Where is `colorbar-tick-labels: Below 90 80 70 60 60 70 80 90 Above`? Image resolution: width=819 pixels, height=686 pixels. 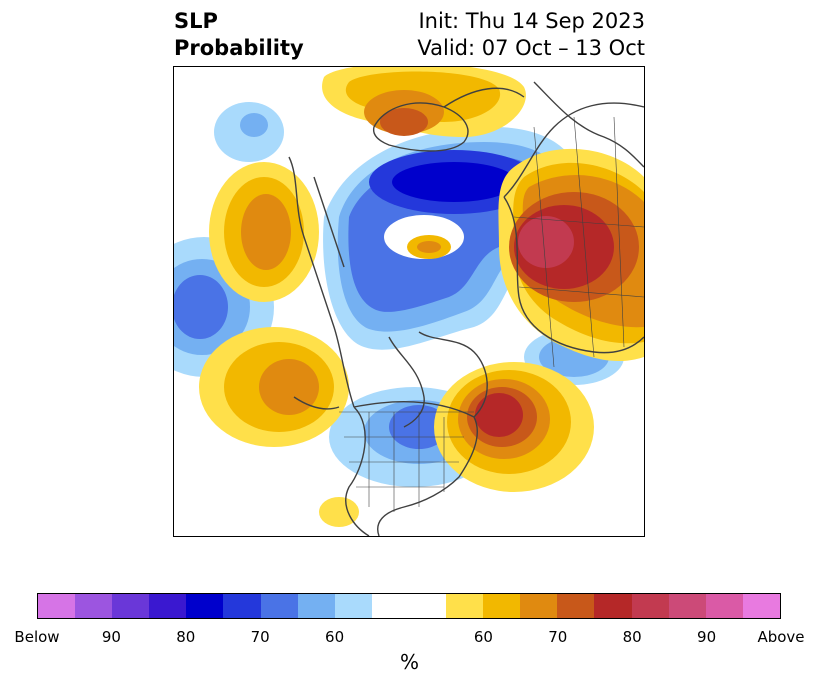
colorbar-tick-labels: Below 90 80 70 60 60 70 80 90 Above is located at coordinates (409, 637).